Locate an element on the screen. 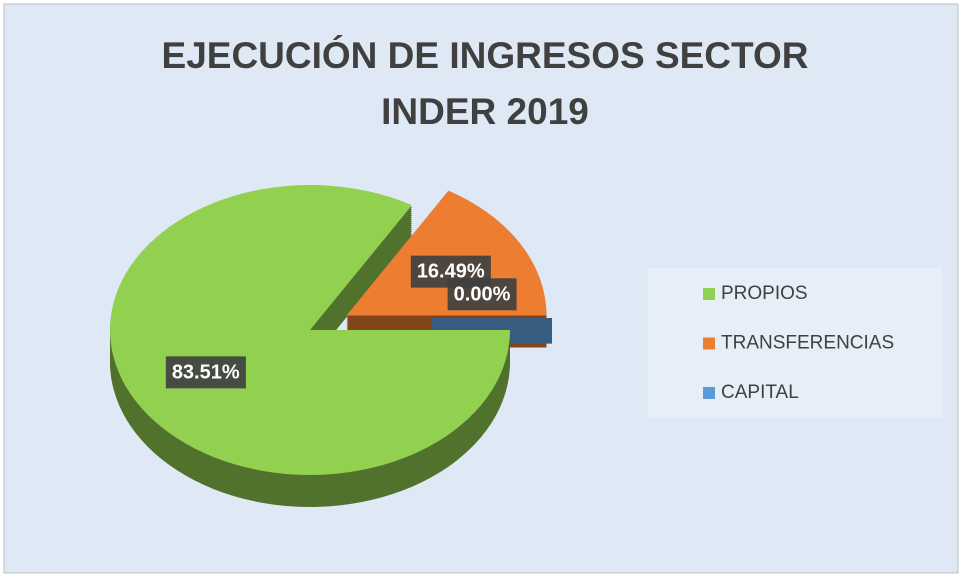 This screenshot has width=963, height=578. legend-label: TRANSFERENCIAS is located at coordinates (807, 343).